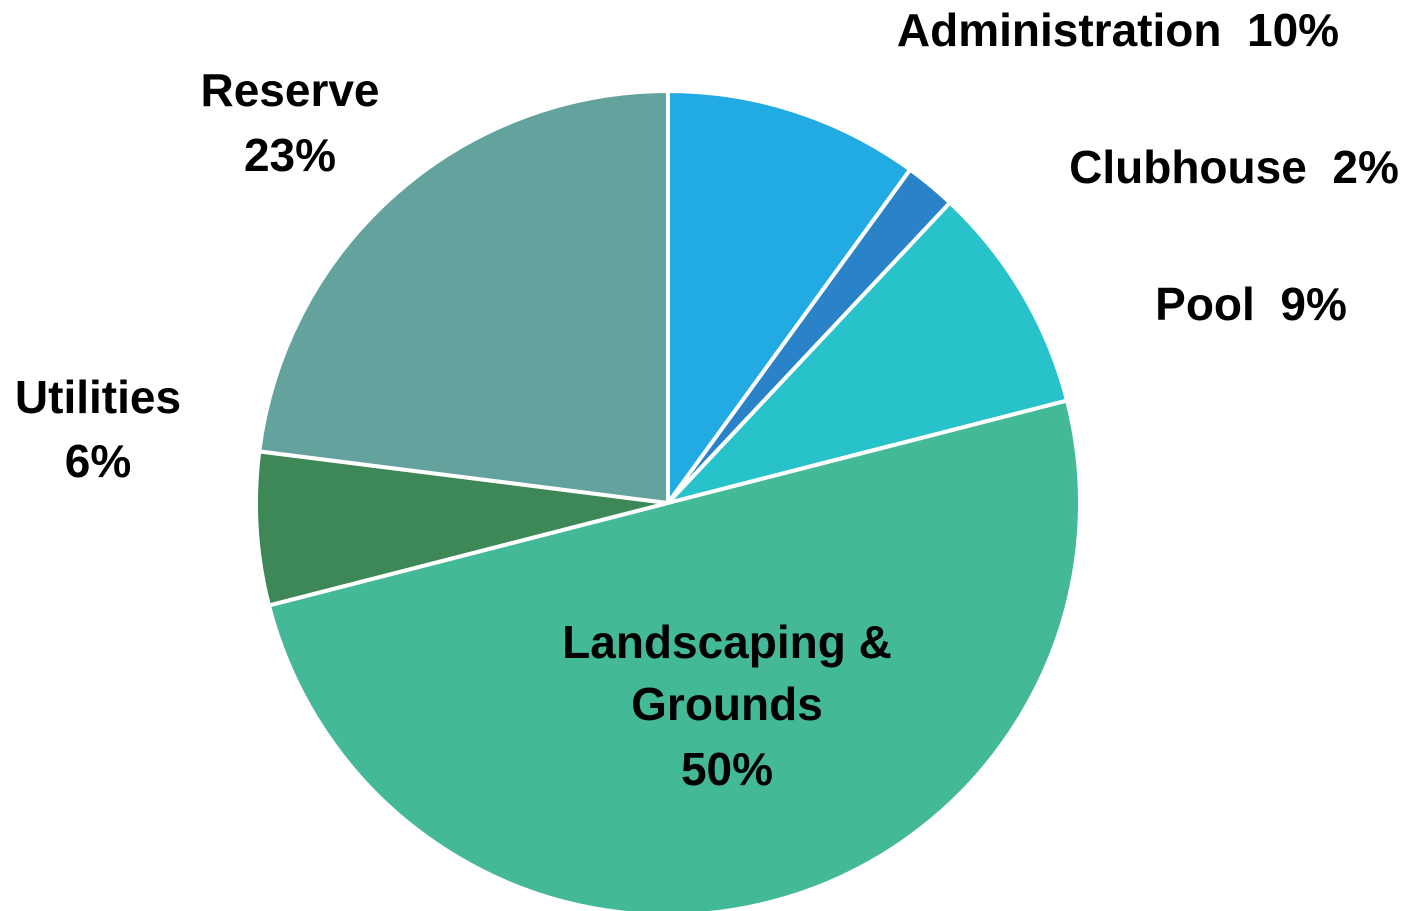 This screenshot has width=1424, height=911. What do you see at coordinates (289, 90) in the screenshot?
I see `label-reserve-name: Reserve` at bounding box center [289, 90].